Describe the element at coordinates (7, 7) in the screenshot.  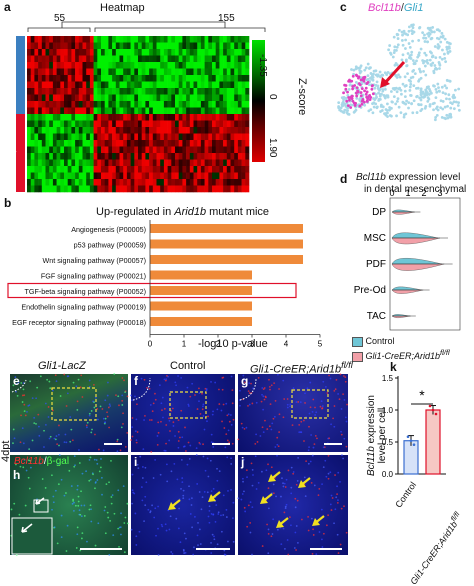
I see `panel-a-label: a` at that location.